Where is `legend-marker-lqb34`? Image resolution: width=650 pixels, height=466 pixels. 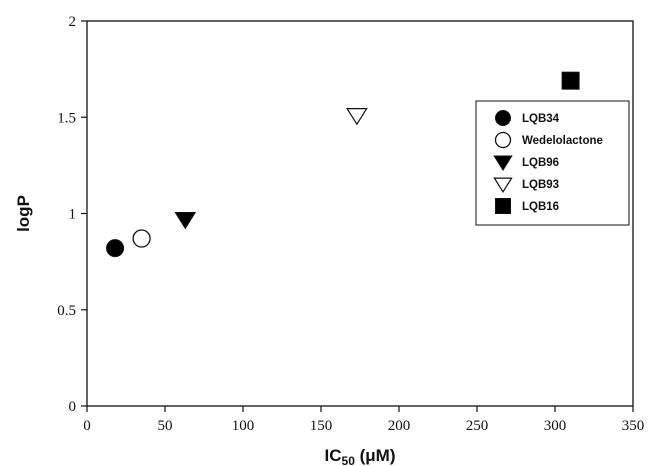 legend-marker-lqb34 is located at coordinates (503, 118).